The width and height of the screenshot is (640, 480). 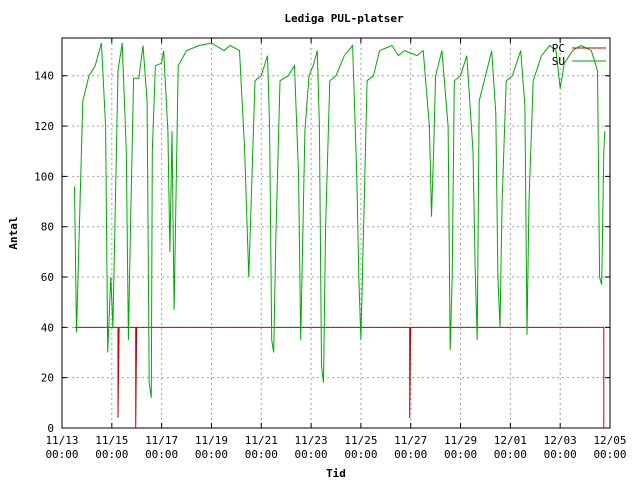 I want to click on y-tick-label: 80, so click(x=47, y=227).